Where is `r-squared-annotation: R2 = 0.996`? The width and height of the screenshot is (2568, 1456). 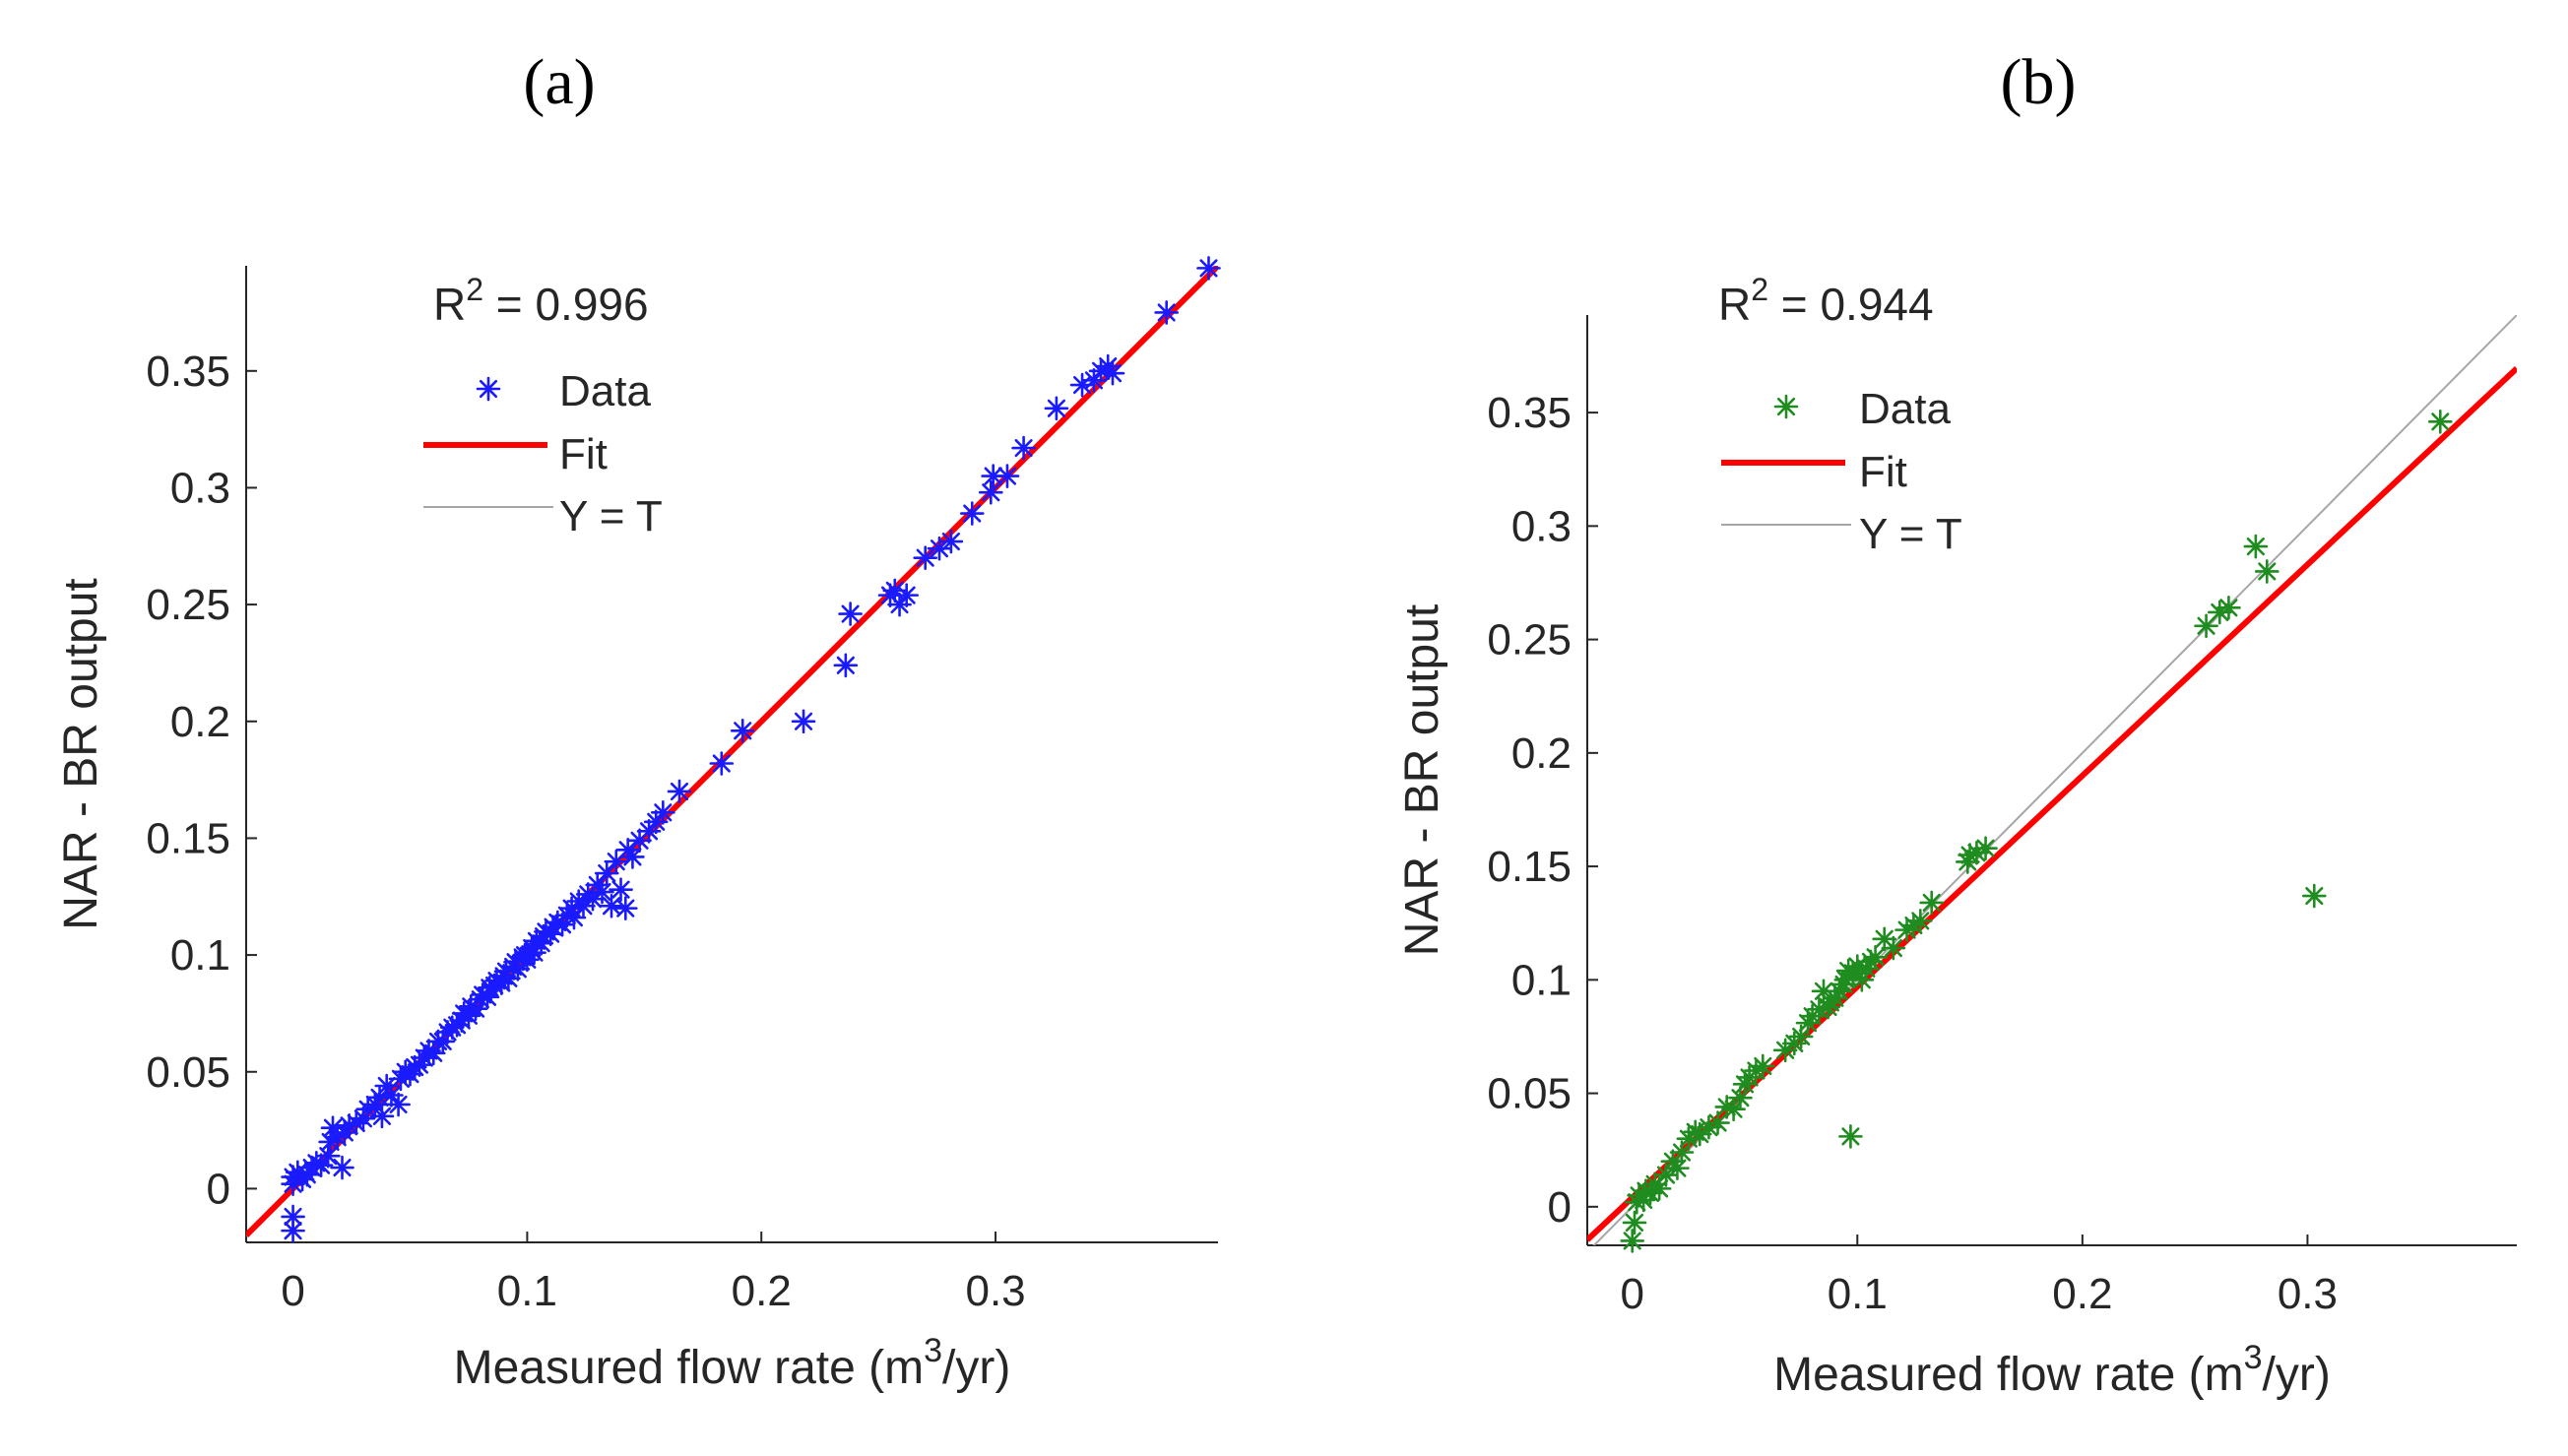 r-squared-annotation: R2 = 0.996 is located at coordinates (541, 301).